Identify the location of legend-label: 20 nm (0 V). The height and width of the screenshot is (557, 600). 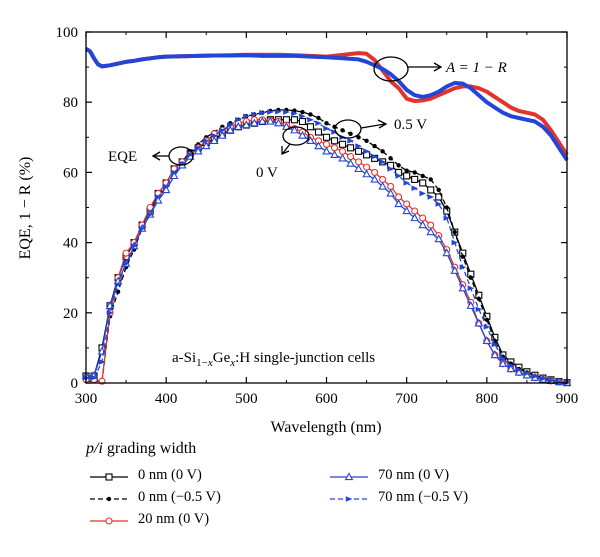
(174, 519).